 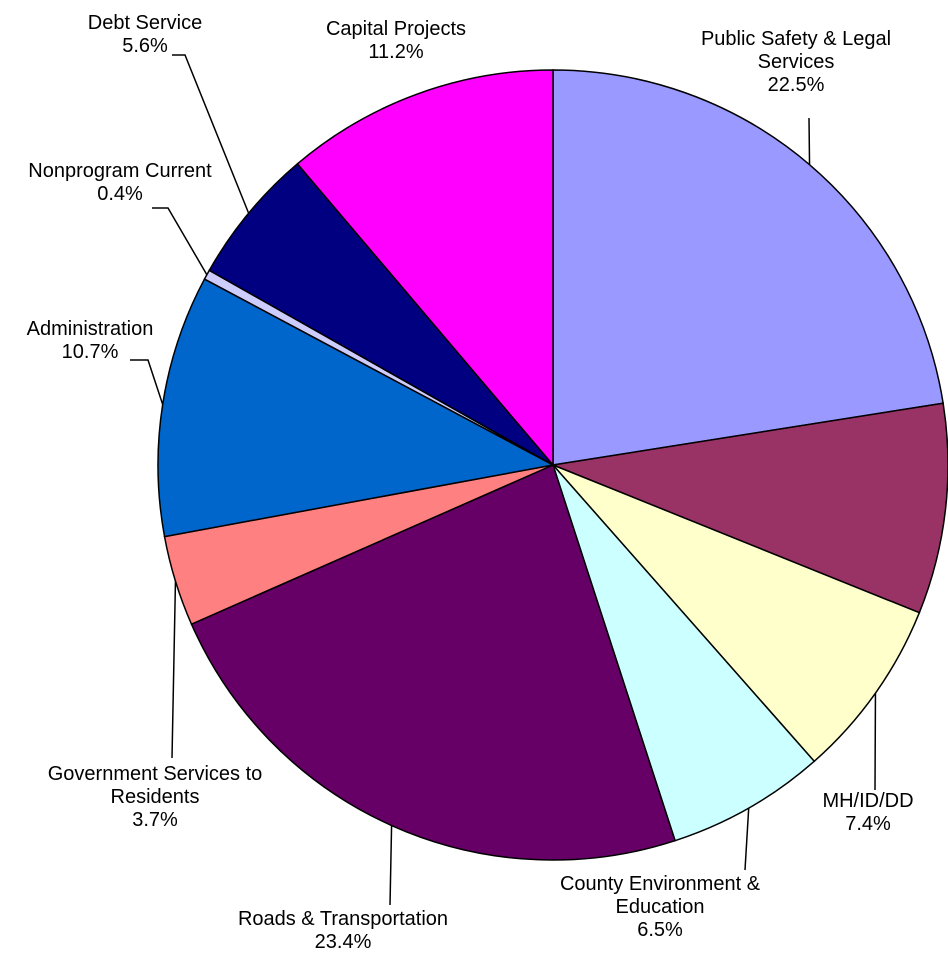 I want to click on category-label: Roads & Transportation, so click(x=343, y=919).